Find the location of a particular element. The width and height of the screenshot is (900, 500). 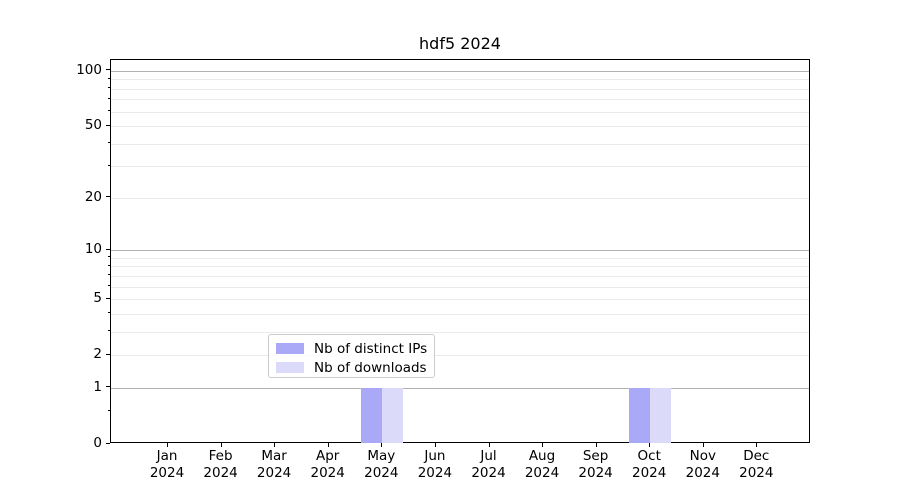

x-tick-label: Nov 2024 is located at coordinates (703, 465).